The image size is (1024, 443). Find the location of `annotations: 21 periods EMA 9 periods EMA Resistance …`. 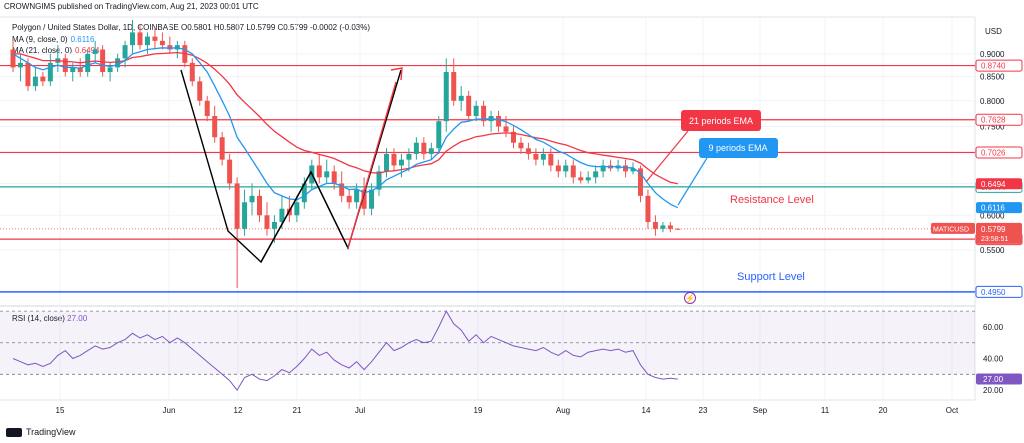

annotations: 21 periods EMA 9 periods EMA Resistance … is located at coordinates (729, 207).